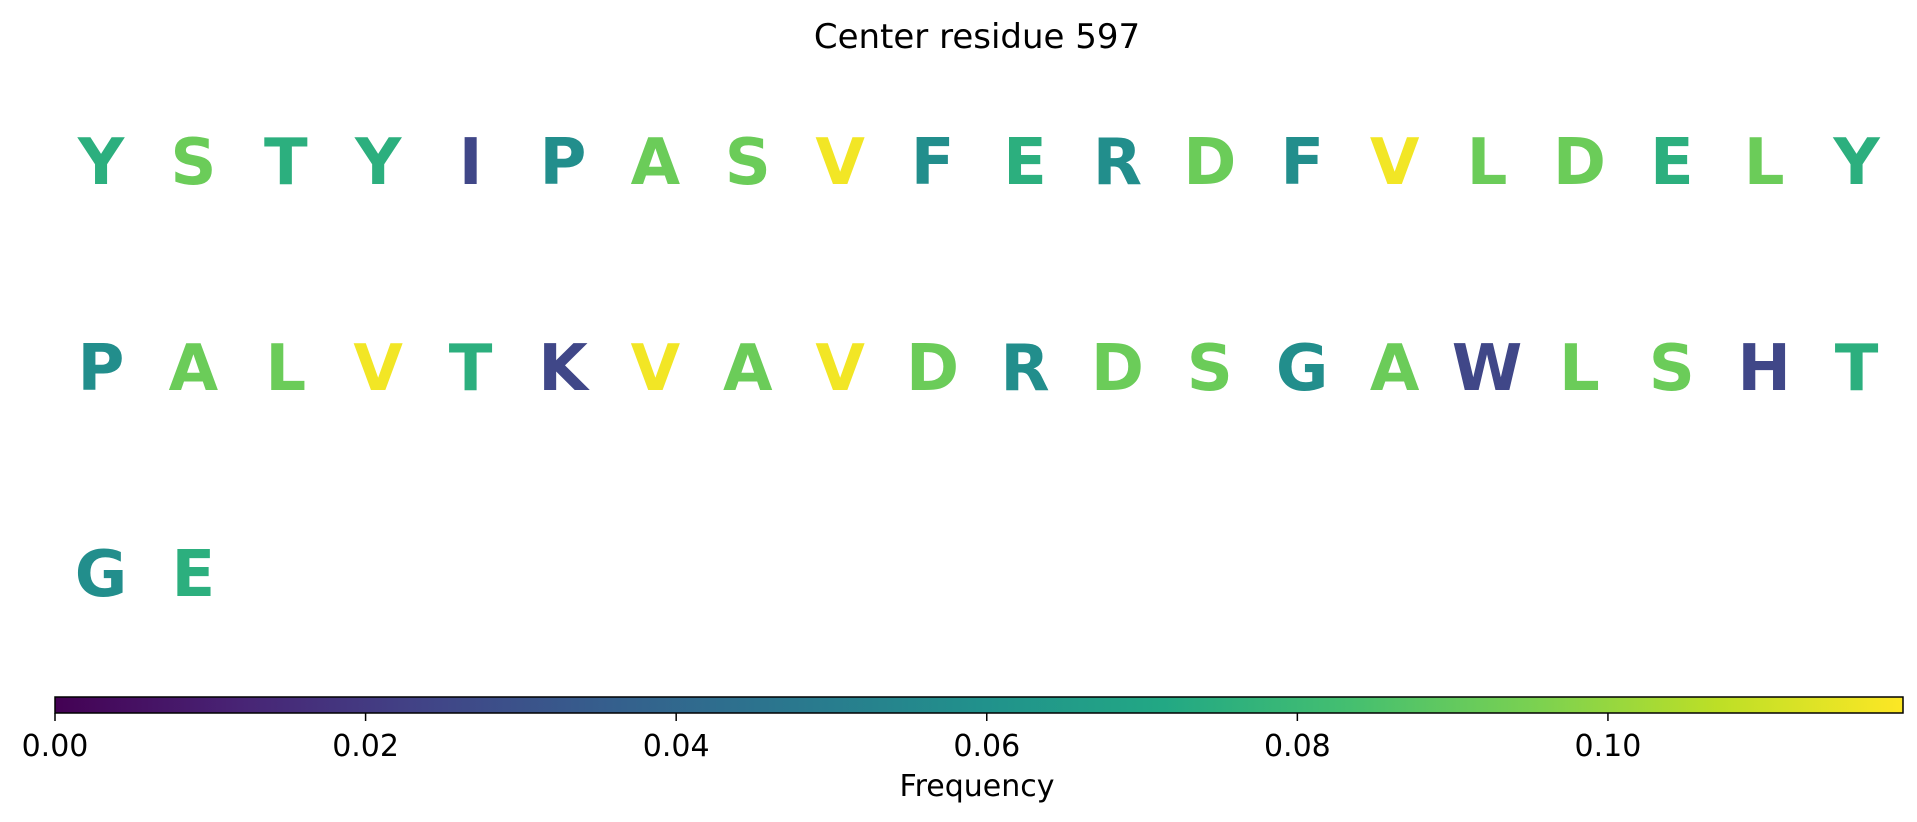  What do you see at coordinates (676, 746) in the screenshot?
I see `colorbar-tick-label: 0.04` at bounding box center [676, 746].